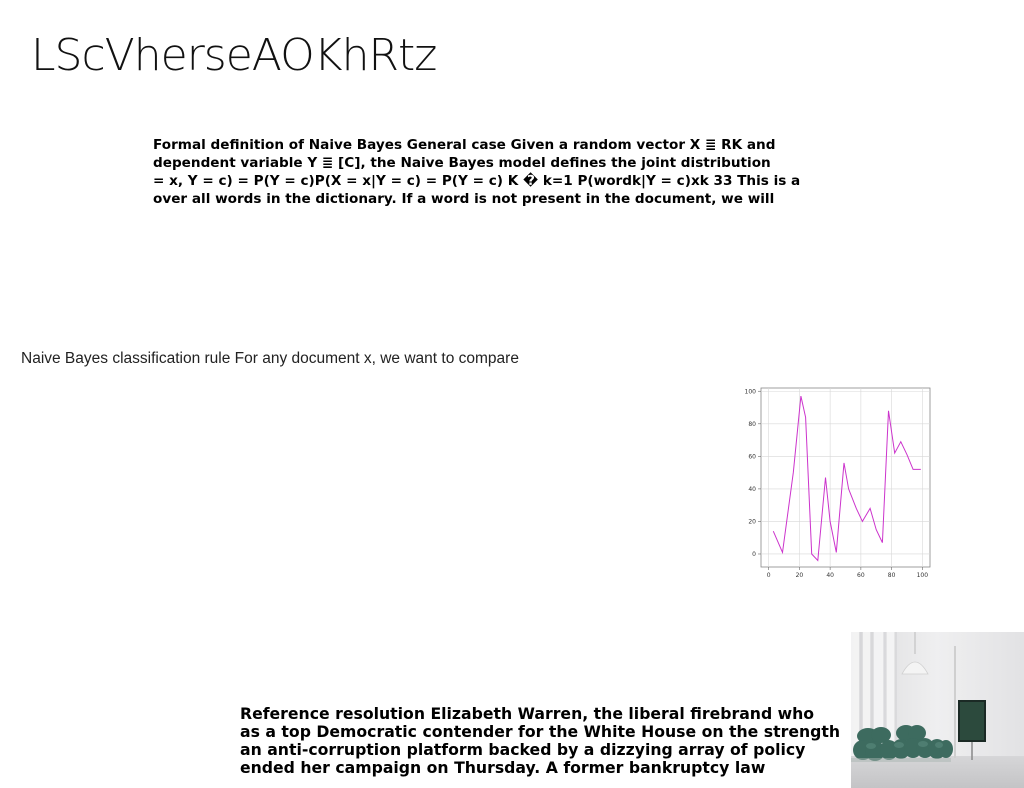 This screenshot has width=1024, height=788. Describe the element at coordinates (752, 424) in the screenshot. I see `y-tick-label: 80` at that location.